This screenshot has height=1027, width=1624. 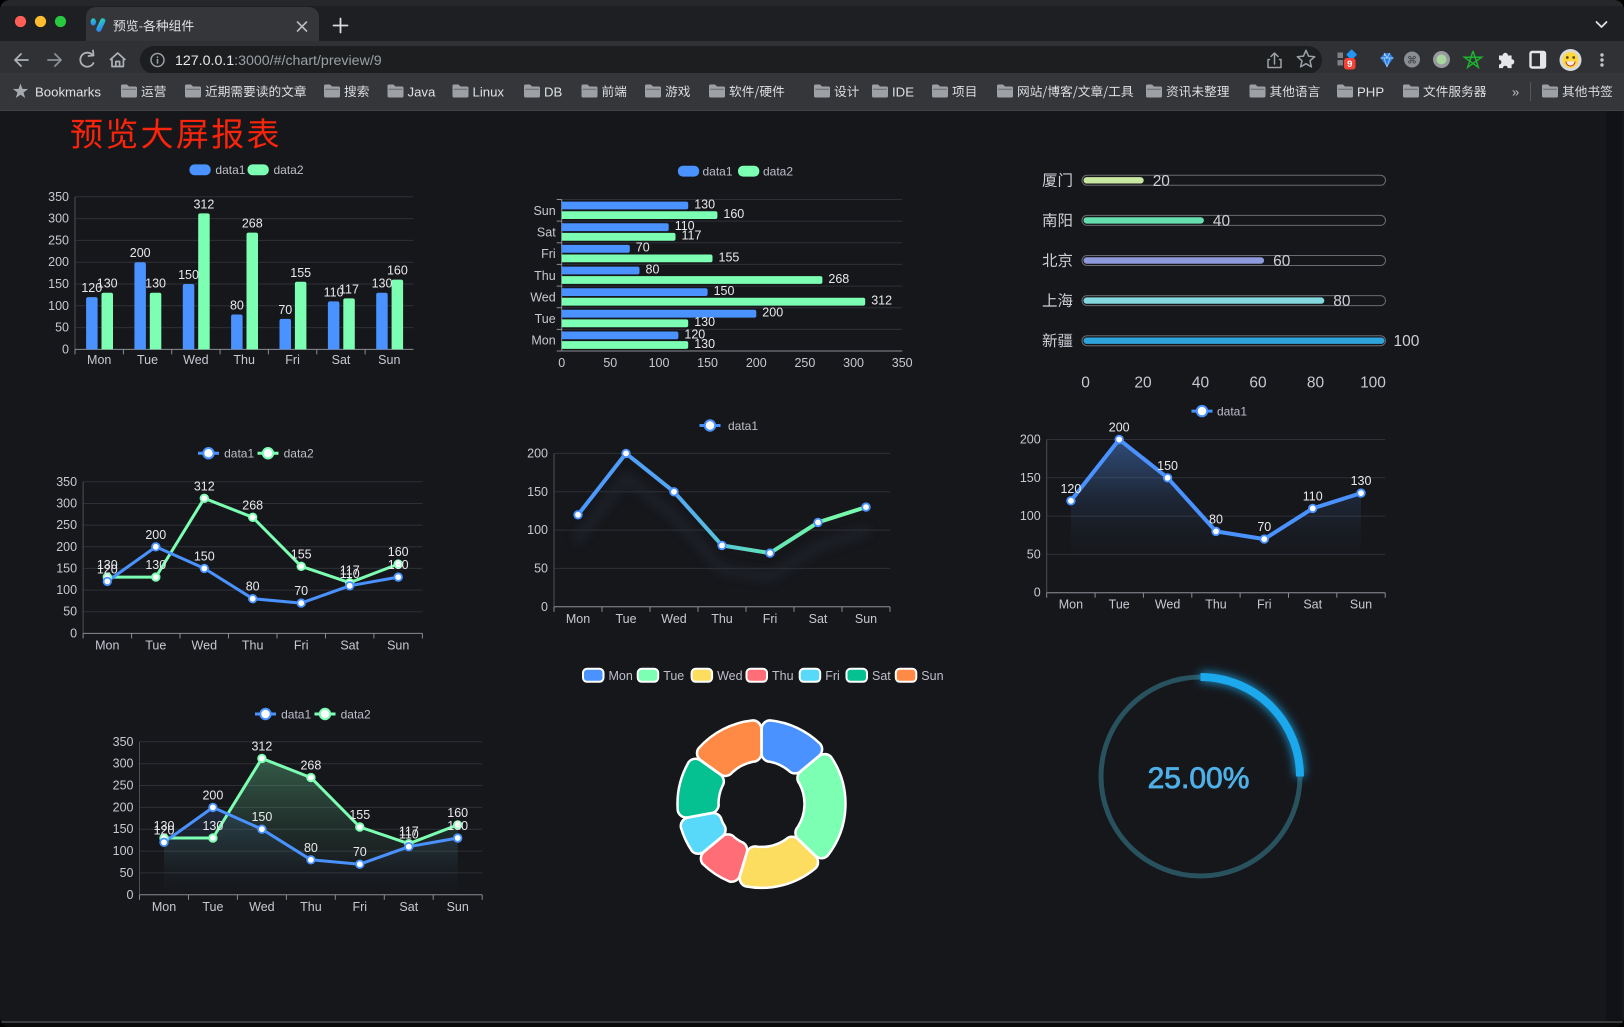 I want to click on svg-text: DB, so click(x=553, y=91).